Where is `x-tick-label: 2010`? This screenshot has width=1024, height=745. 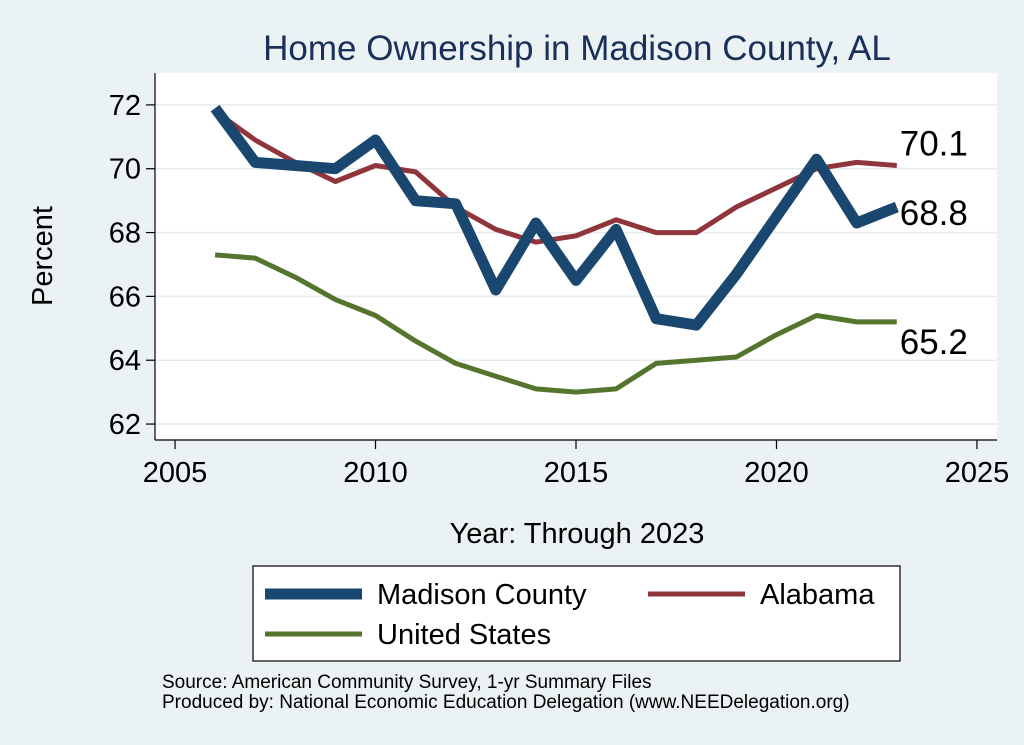
x-tick-label: 2010 is located at coordinates (375, 473).